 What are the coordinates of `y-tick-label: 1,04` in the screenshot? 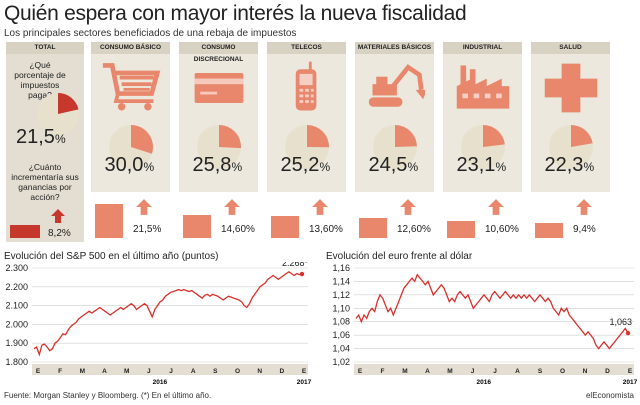 It's located at (341, 349).